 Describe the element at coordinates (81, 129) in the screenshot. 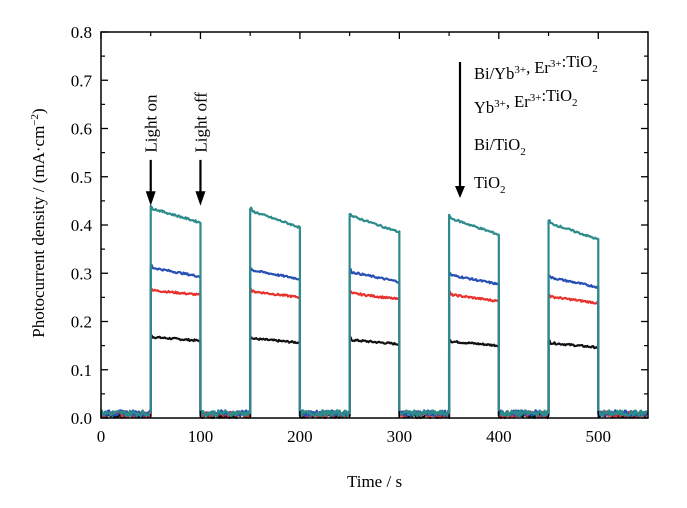

I see `y-tick-label: 0.6` at that location.